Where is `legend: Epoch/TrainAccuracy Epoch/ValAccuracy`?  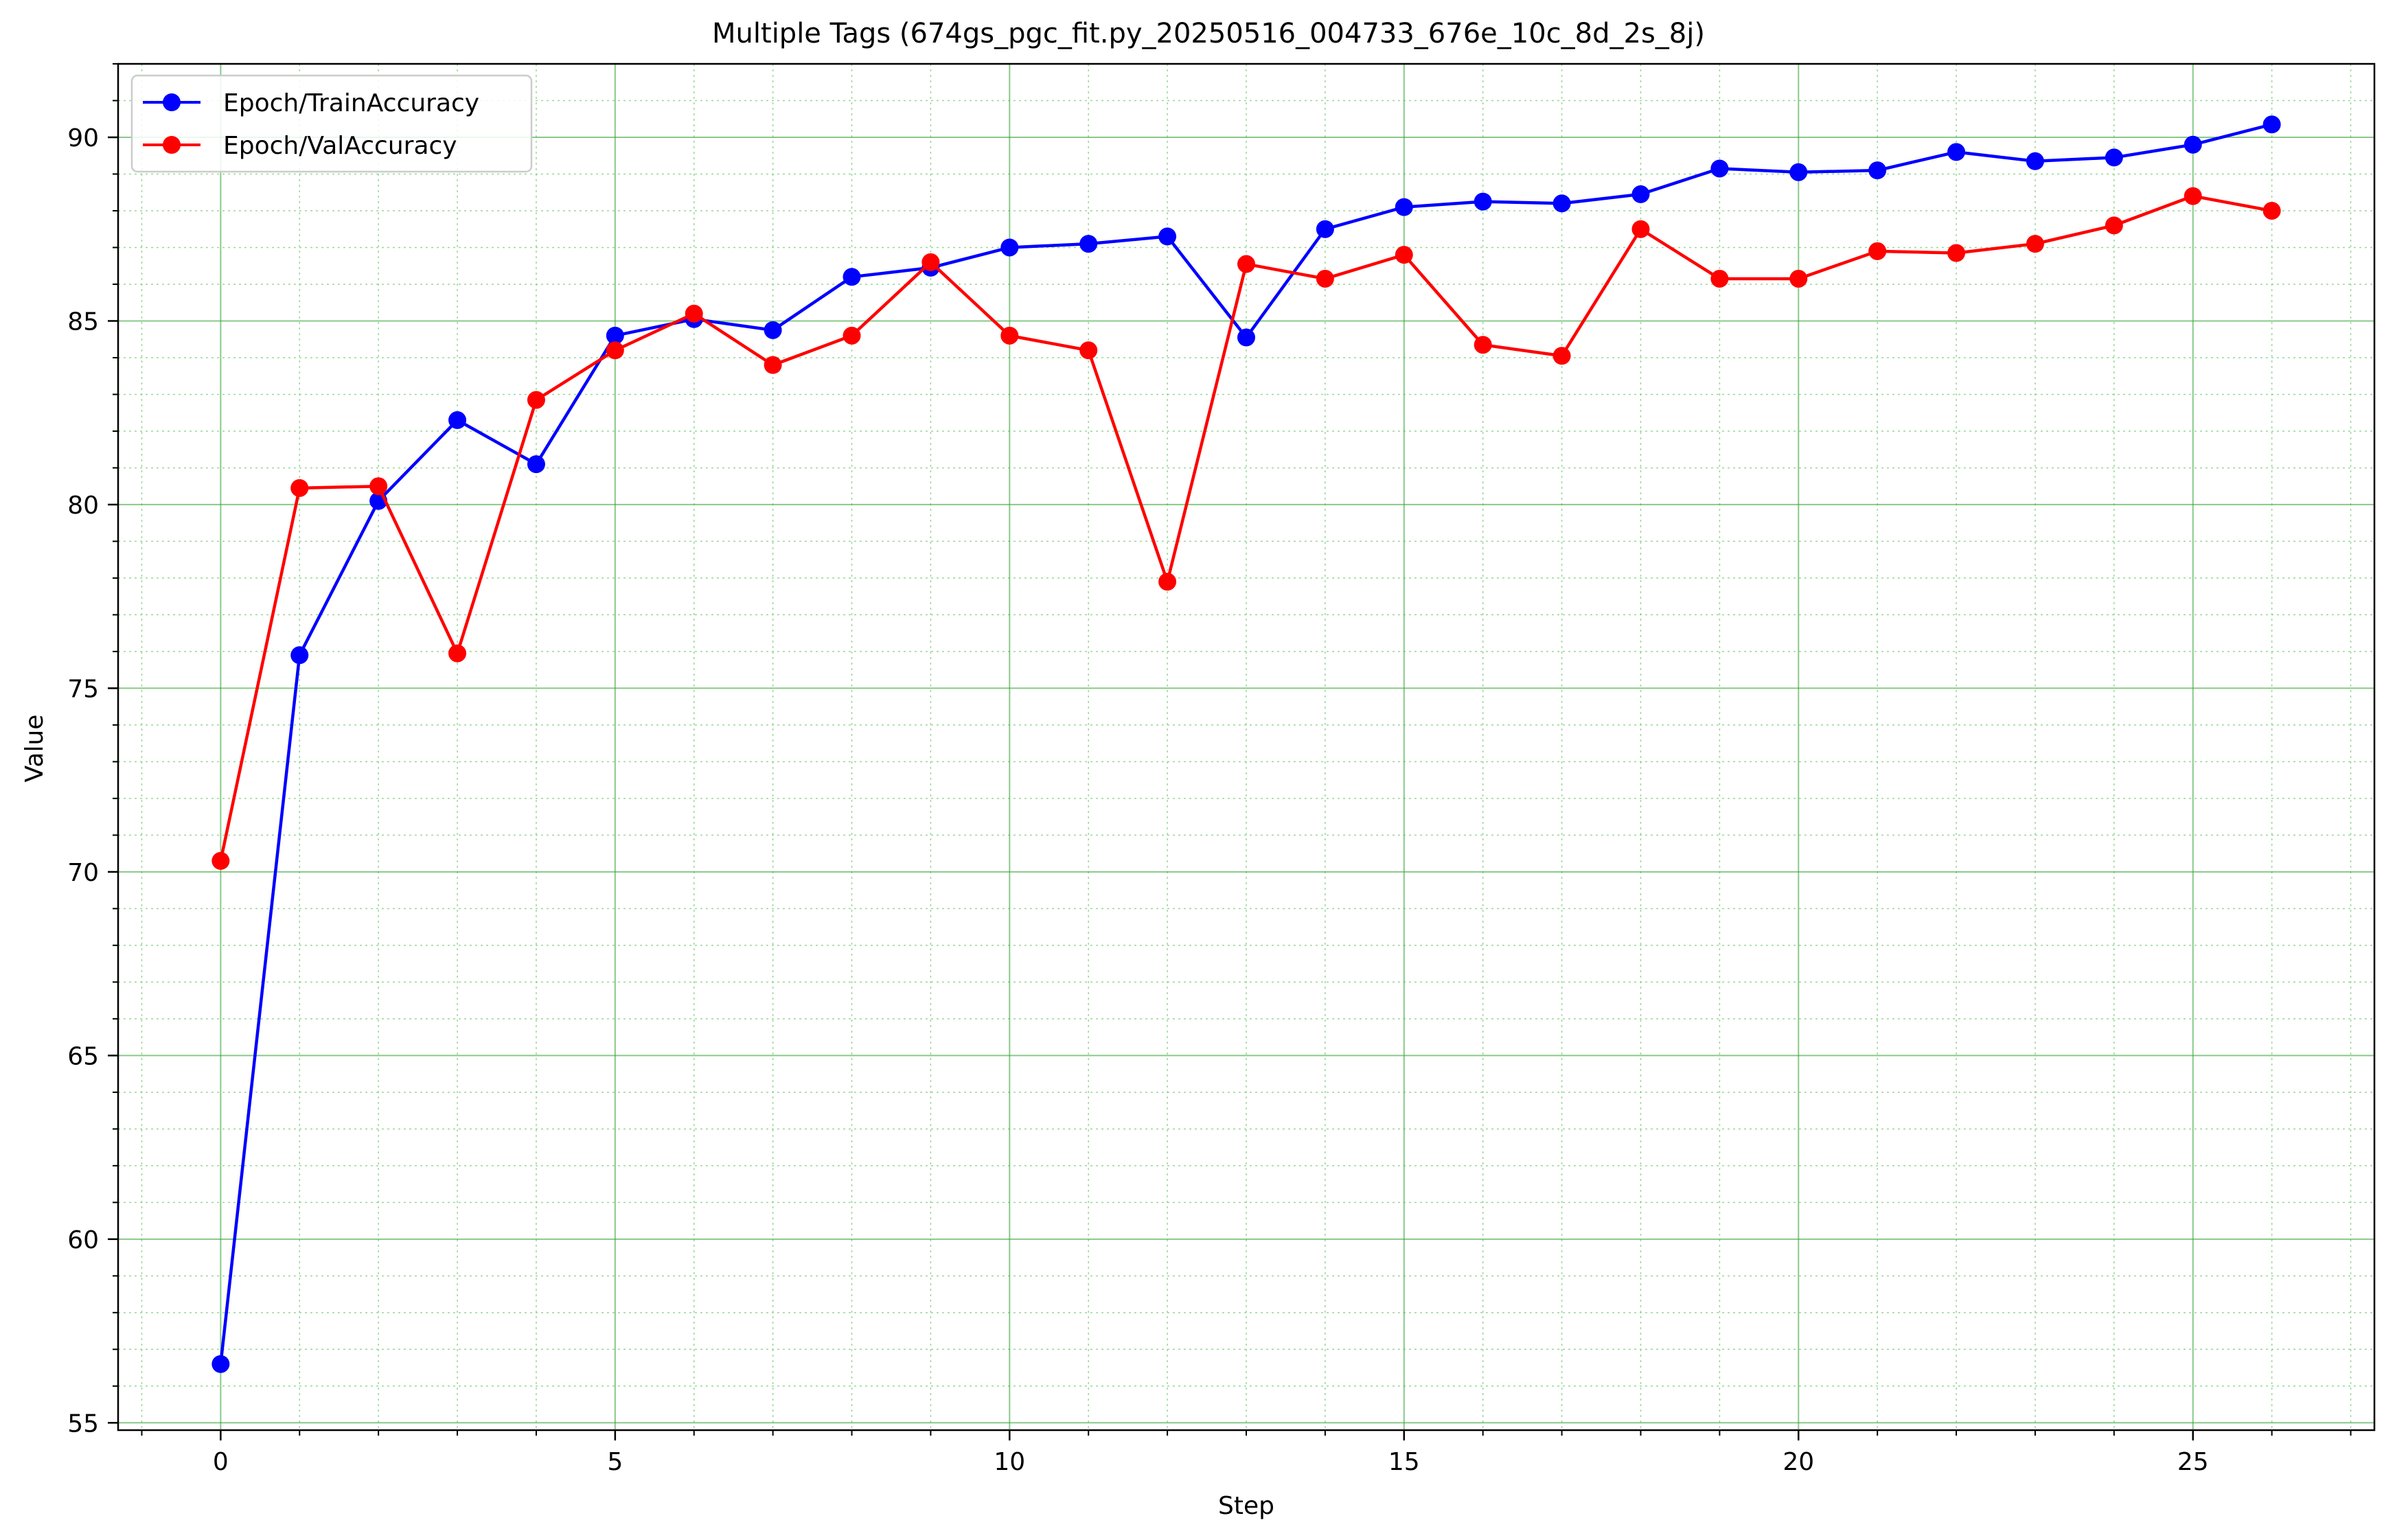
legend: Epoch/TrainAccuracy Epoch/ValAccuracy is located at coordinates (331, 123).